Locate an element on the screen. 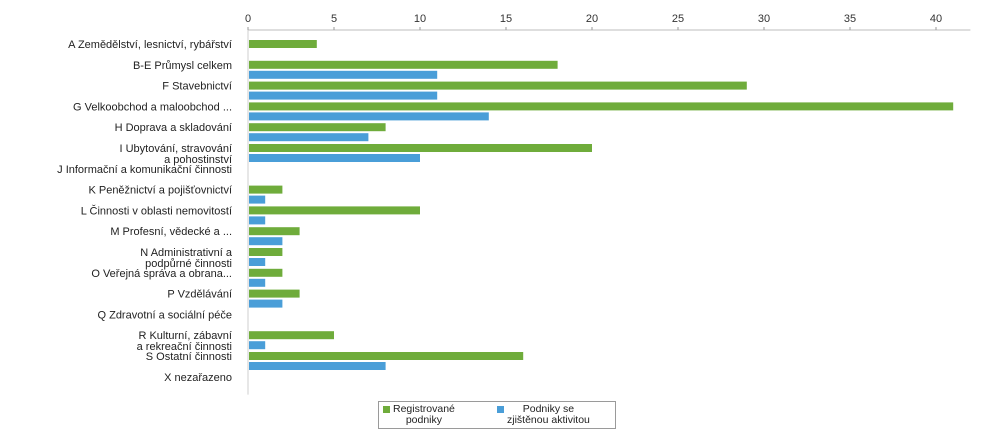 The image size is (984, 432). category-label: J Informační a komunikační činnosti is located at coordinates (144, 170).